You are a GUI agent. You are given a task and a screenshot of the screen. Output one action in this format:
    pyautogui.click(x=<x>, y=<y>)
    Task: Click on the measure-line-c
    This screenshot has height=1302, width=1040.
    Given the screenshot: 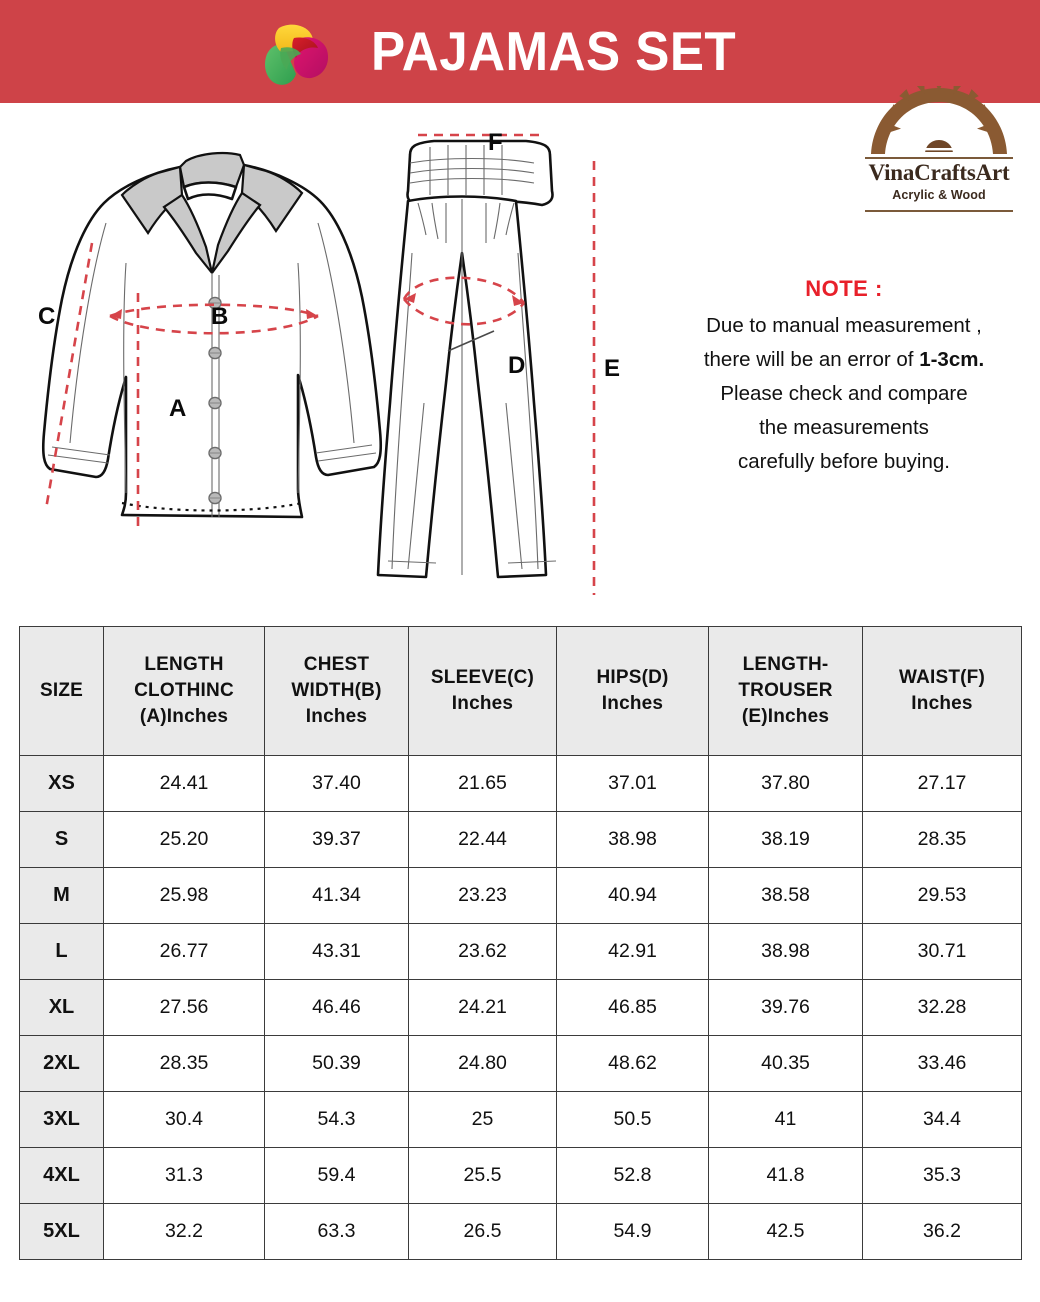 What is the action you would take?
    pyautogui.click(x=69, y=376)
    